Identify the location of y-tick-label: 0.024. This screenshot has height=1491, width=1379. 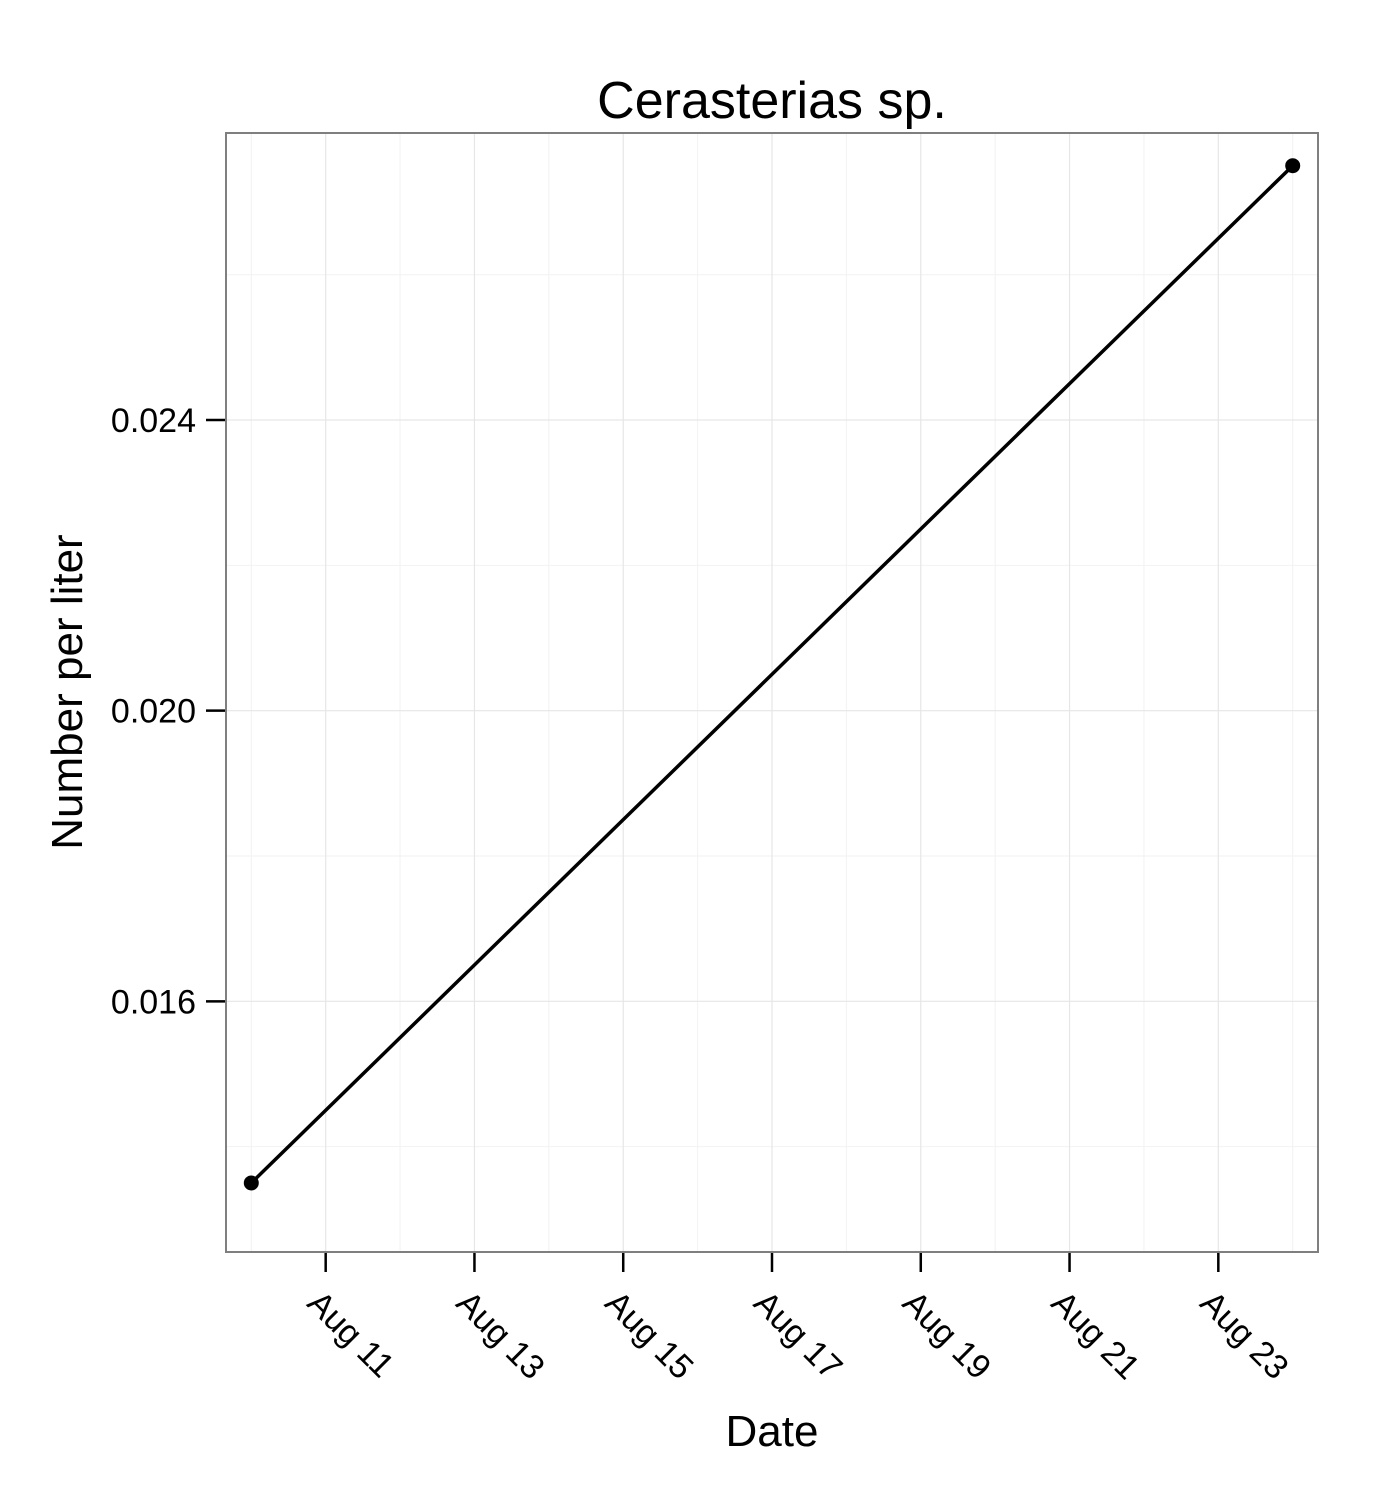
(153, 421).